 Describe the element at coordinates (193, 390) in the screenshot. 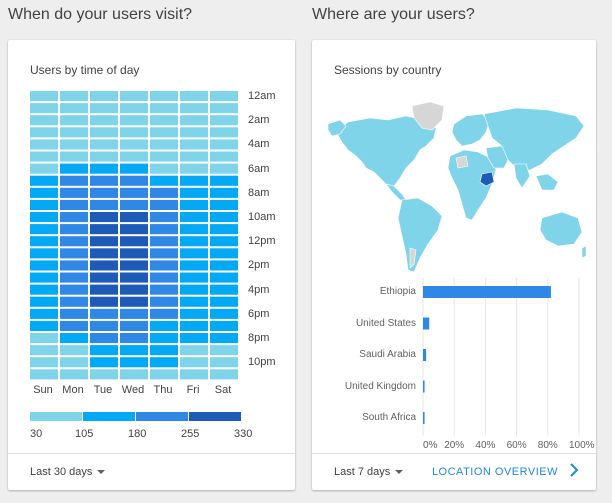

I see `day-label: Fri` at that location.